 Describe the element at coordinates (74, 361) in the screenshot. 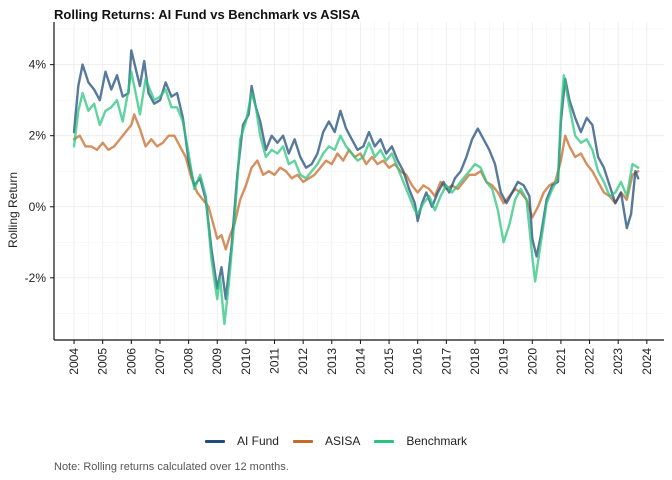

I see `x-tick-label: 2004` at that location.